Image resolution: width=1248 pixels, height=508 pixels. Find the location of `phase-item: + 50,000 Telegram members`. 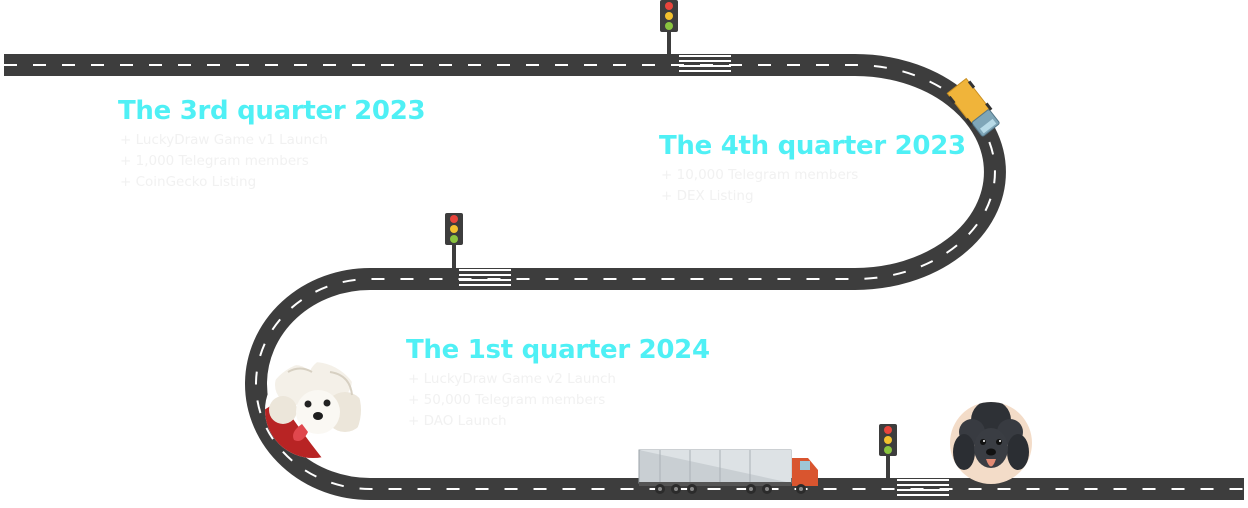

phase-item: + 50,000 Telegram members is located at coordinates (507, 400).